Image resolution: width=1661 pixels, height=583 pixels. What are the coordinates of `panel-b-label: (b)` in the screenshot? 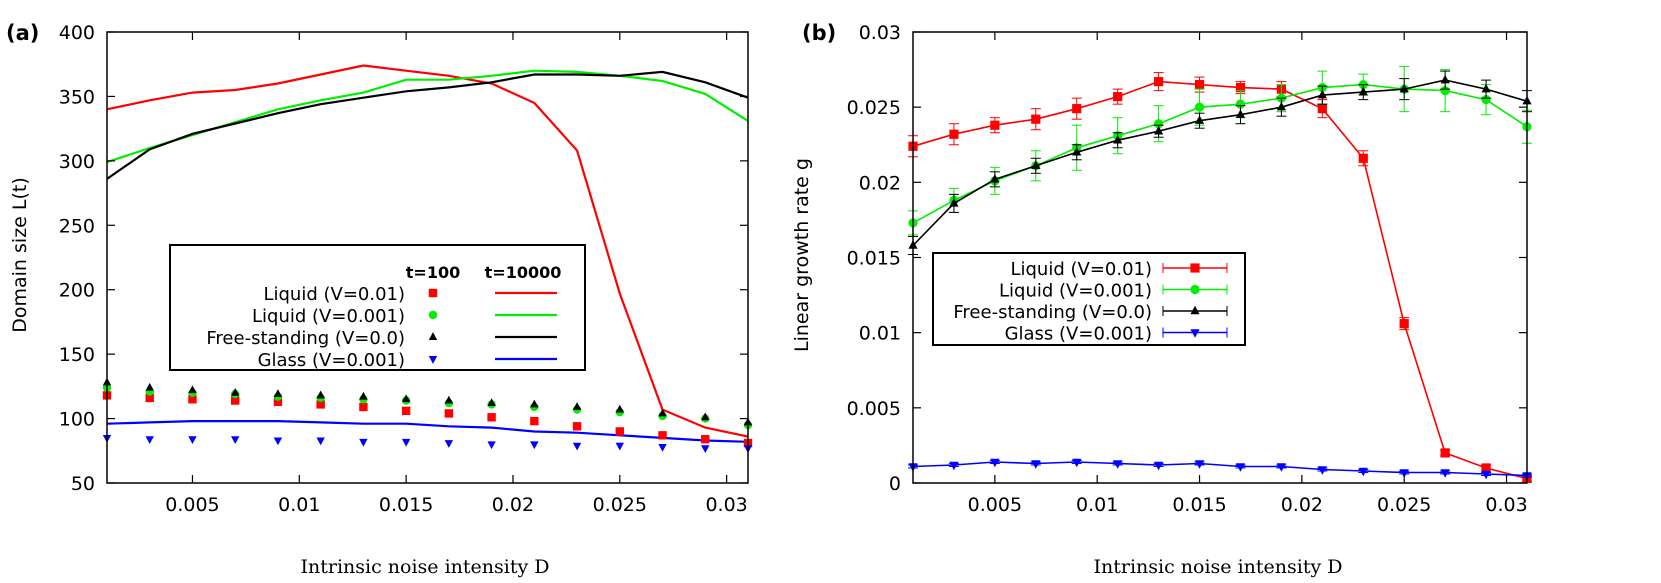 It's located at (819, 33).